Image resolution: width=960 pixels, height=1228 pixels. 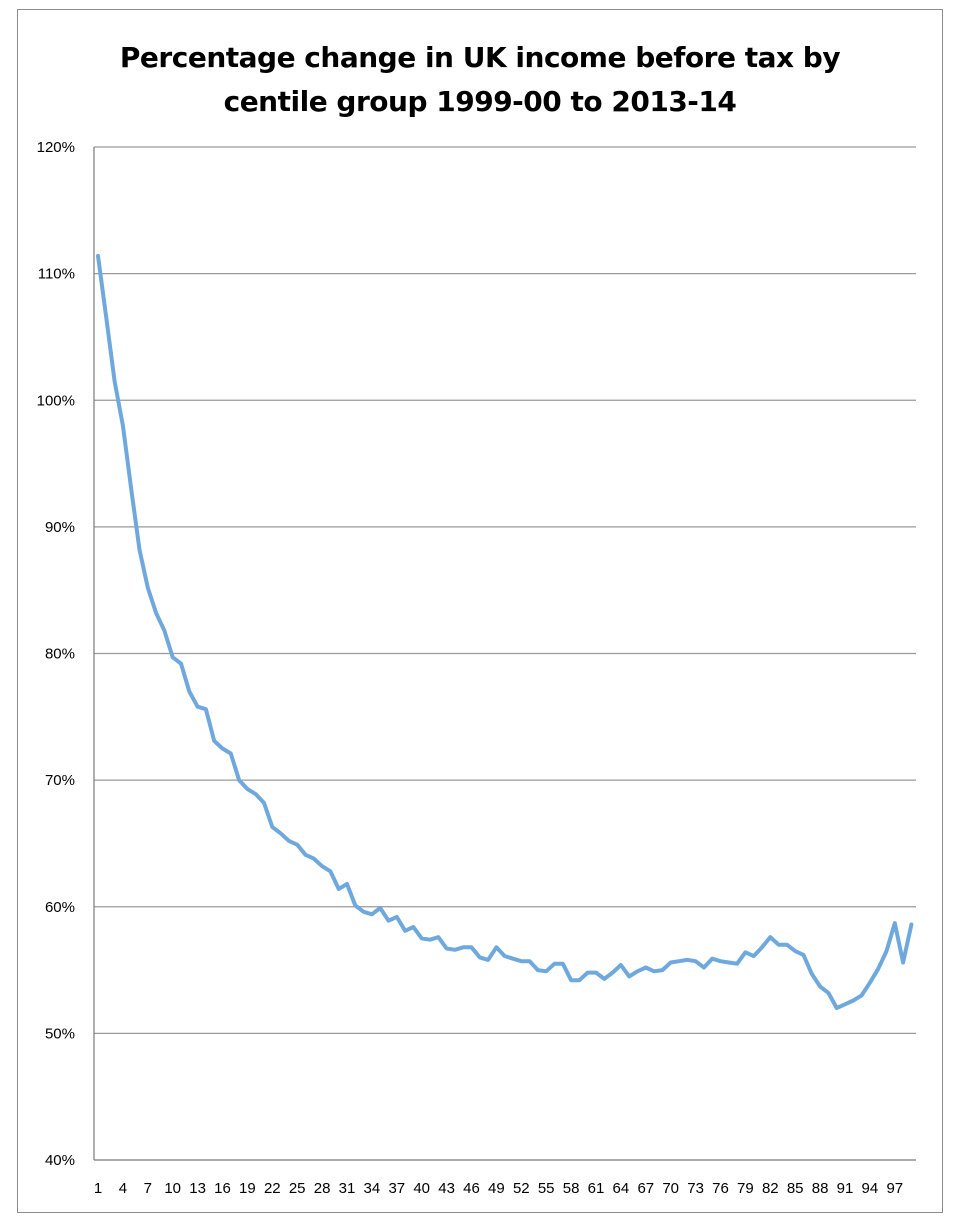 I want to click on x-tick-label: 61, so click(x=596, y=1188).